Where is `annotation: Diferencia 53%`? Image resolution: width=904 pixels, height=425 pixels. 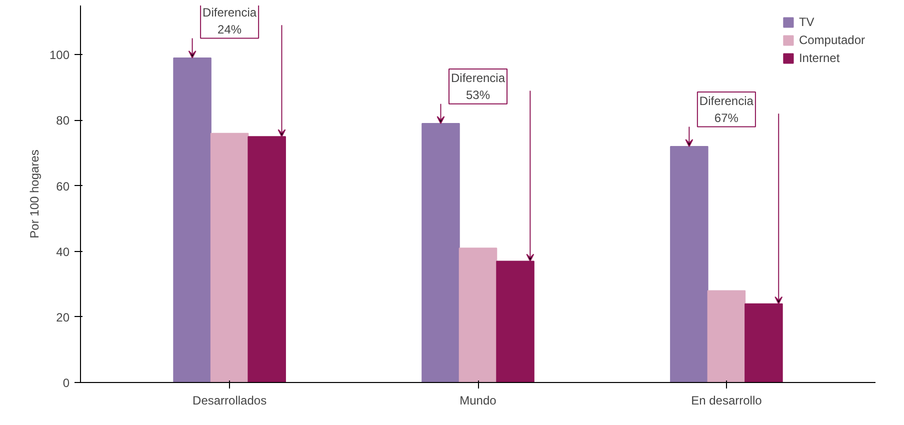 annotation: Diferencia 53% is located at coordinates (478, 86).